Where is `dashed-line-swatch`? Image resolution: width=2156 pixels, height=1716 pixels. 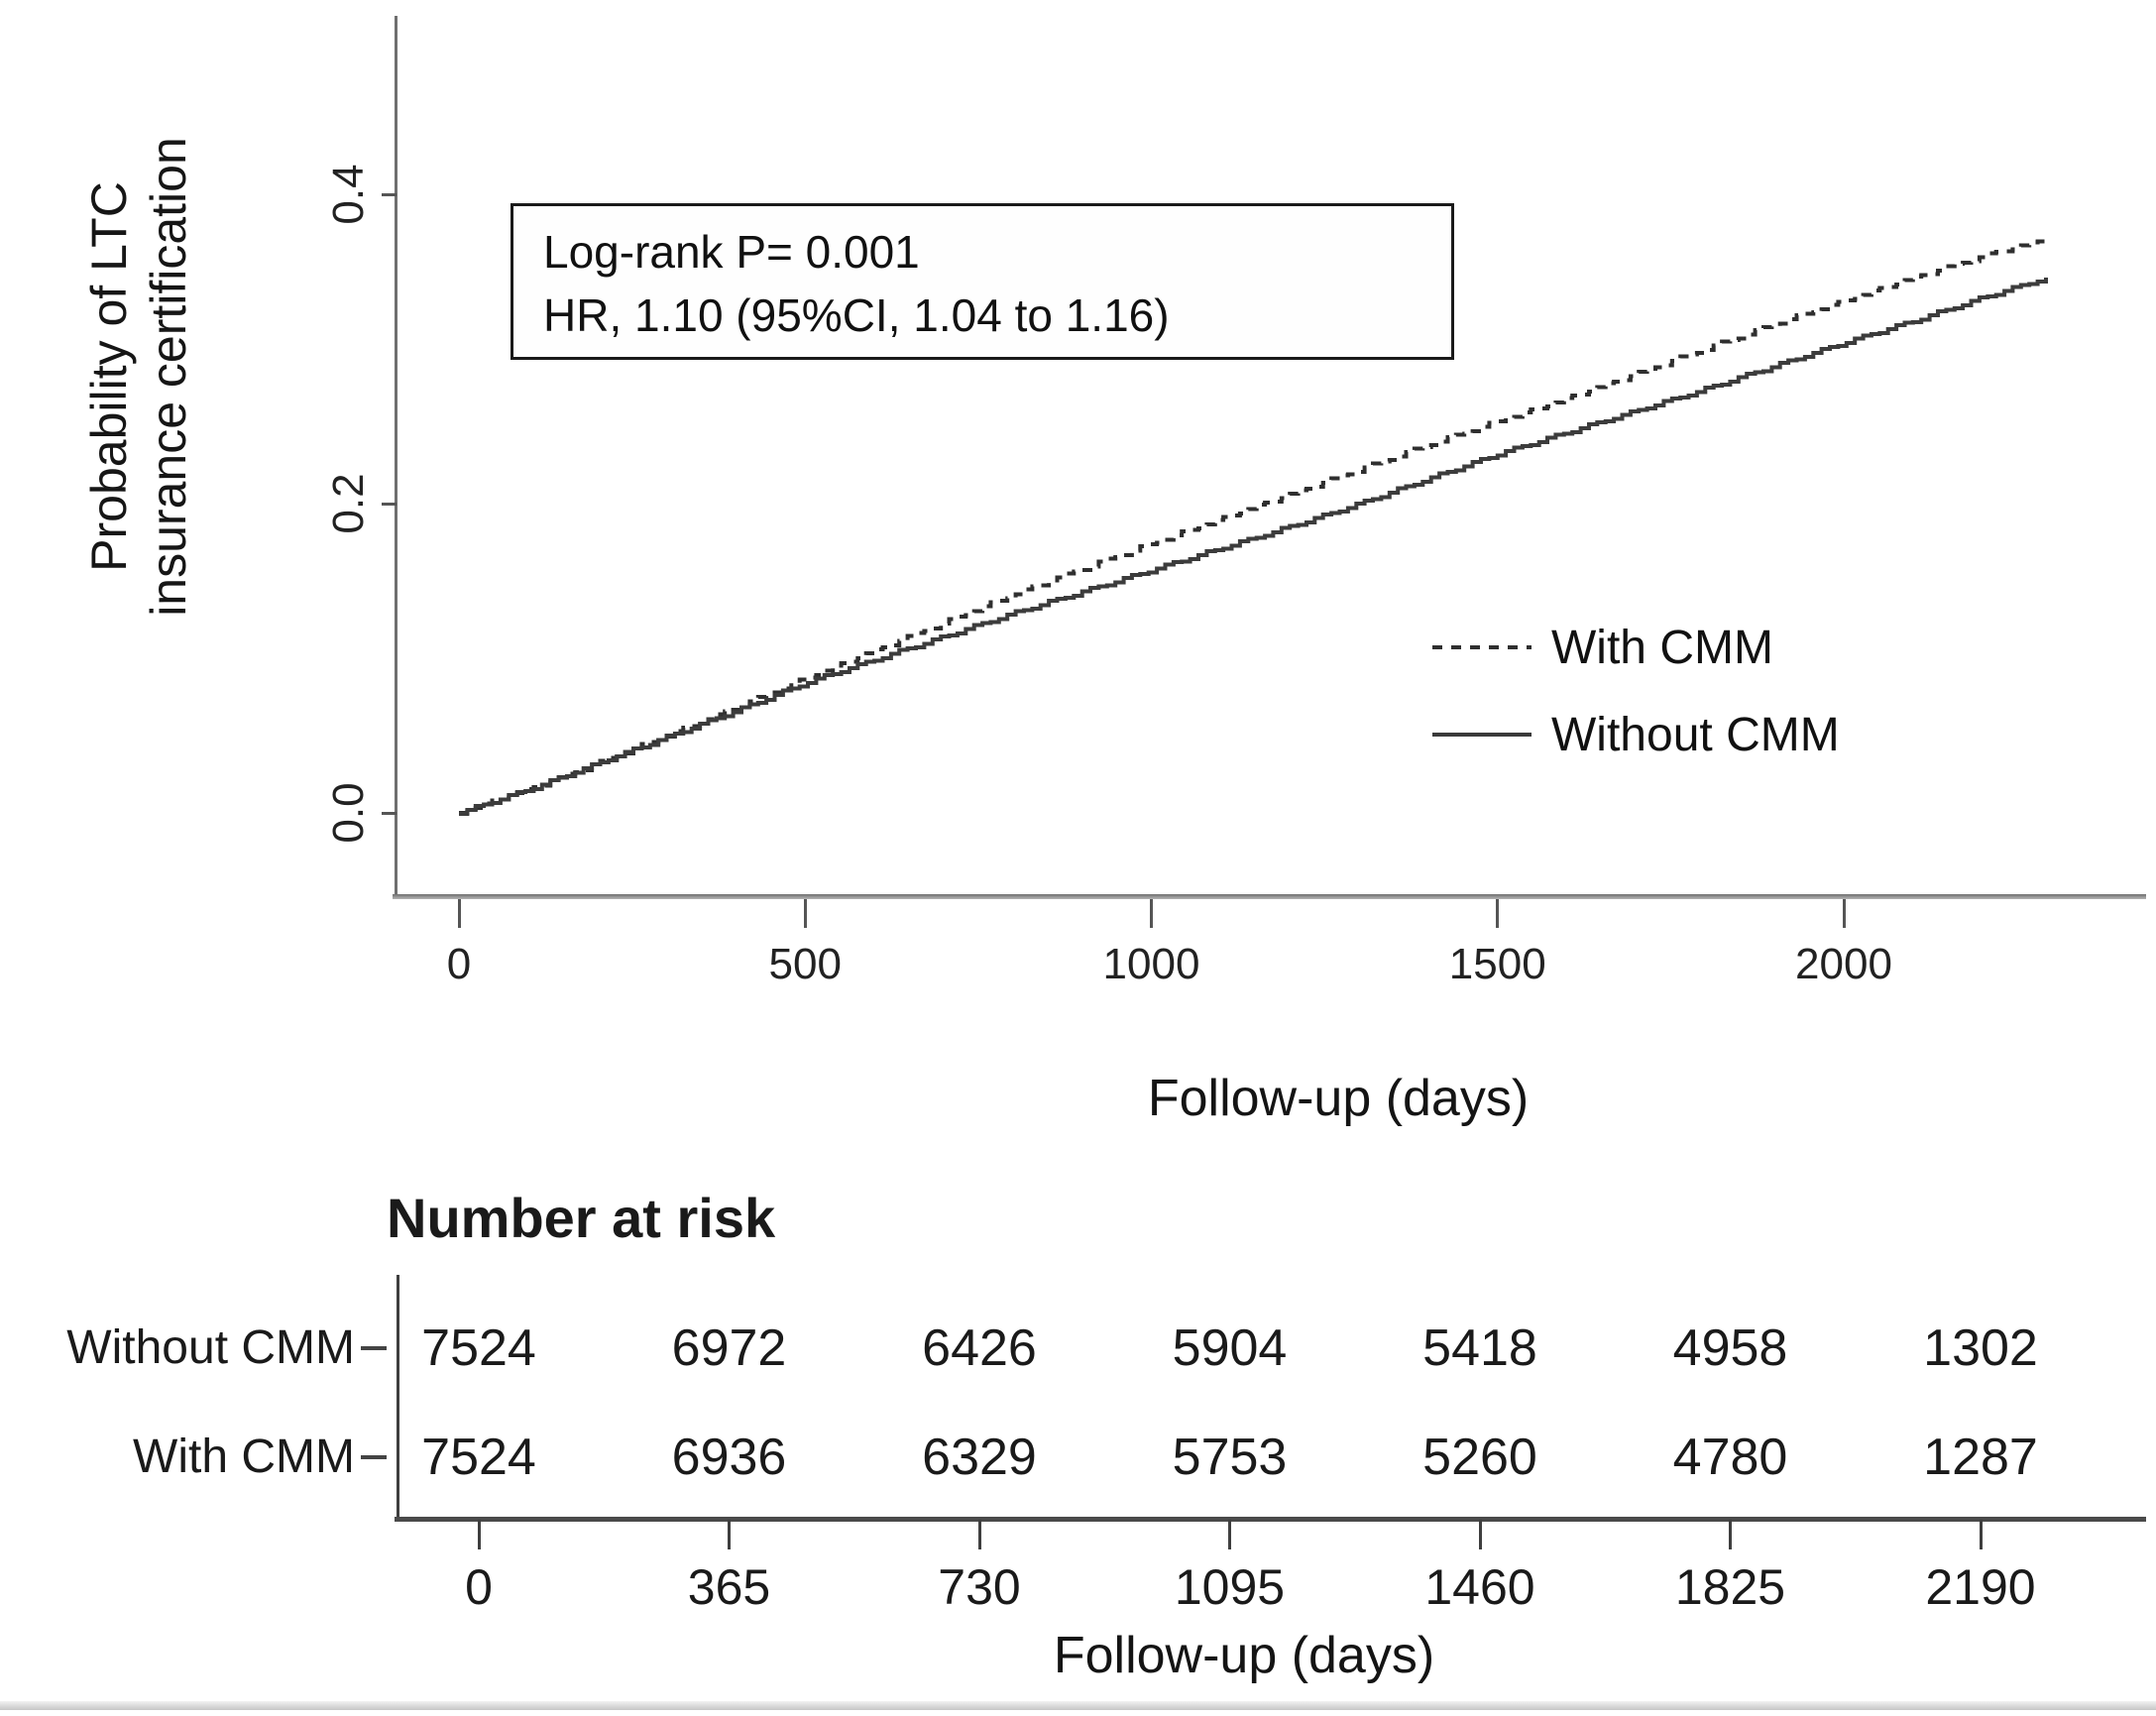 dashed-line-swatch is located at coordinates (1482, 647).